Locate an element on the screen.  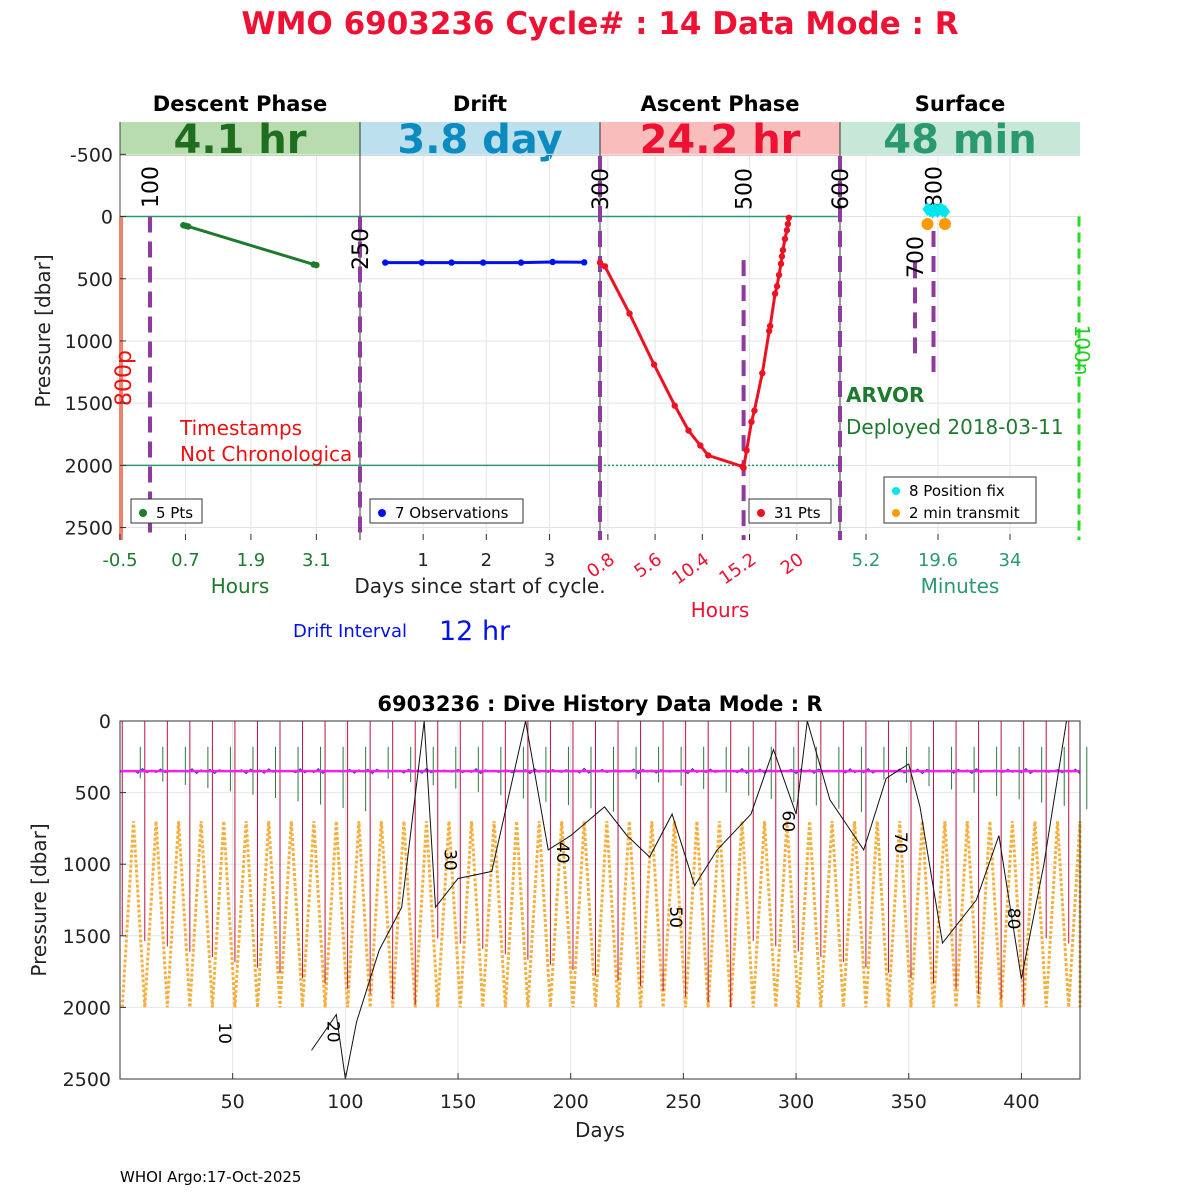
drift-interval-value: 12 hr is located at coordinates (475, 631).